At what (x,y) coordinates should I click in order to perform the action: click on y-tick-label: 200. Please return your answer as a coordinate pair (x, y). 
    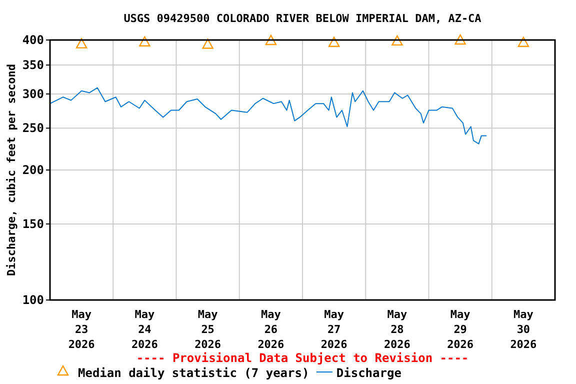
    Looking at the image, I should click on (33, 170).